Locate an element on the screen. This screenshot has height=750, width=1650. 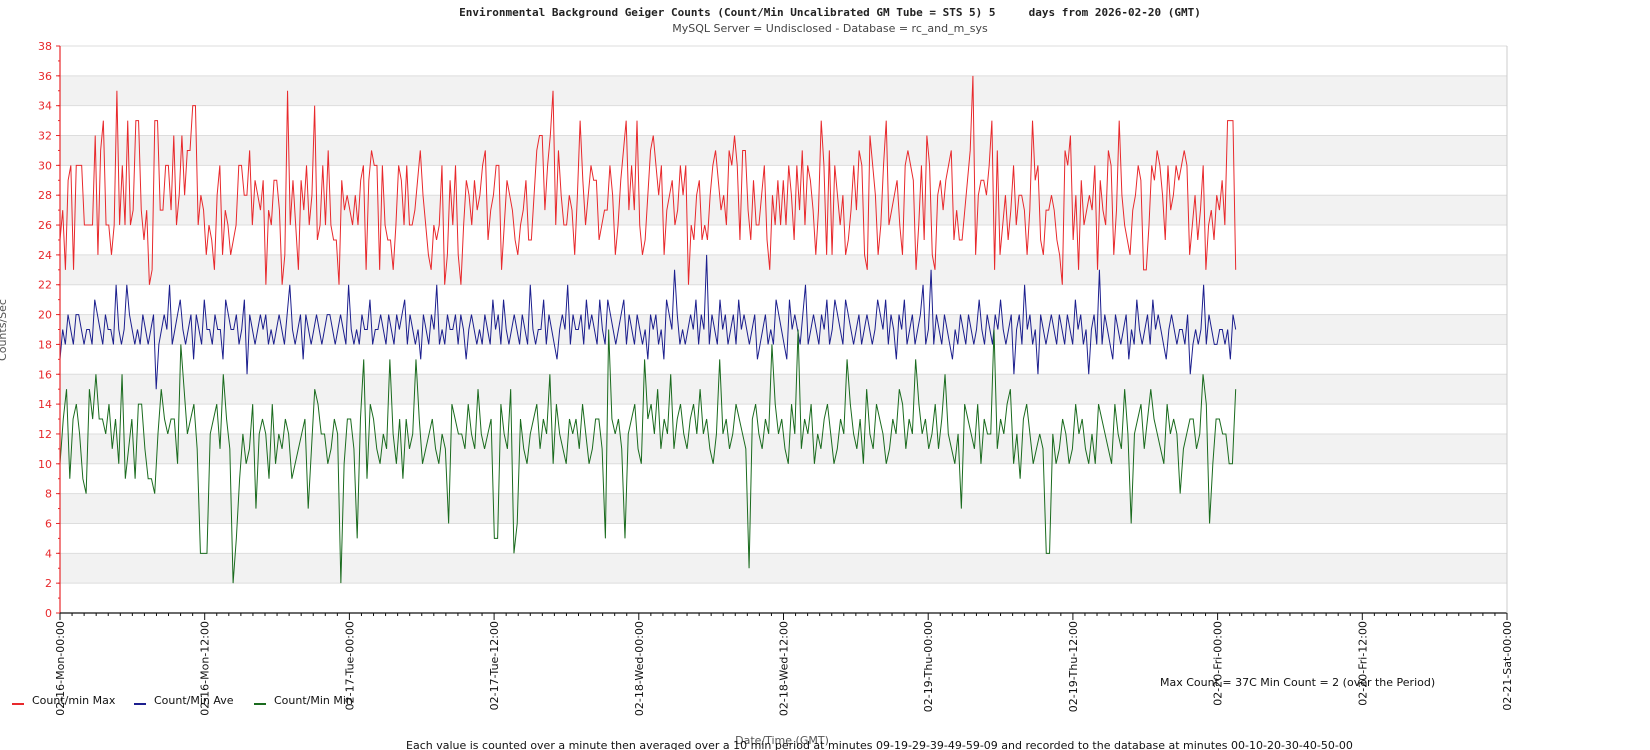
y-tick-label: 24 is located at coordinates (45, 255).